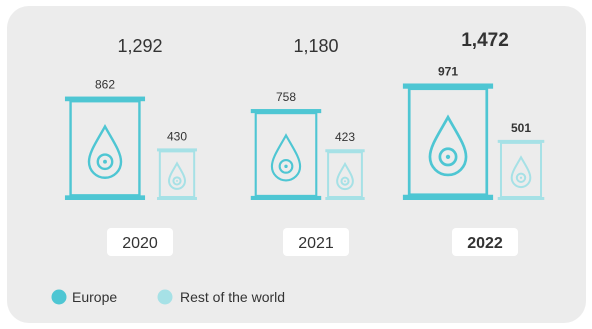 The width and height of the screenshot is (592, 329). I want to click on europe-value-label: 862, so click(105, 85).